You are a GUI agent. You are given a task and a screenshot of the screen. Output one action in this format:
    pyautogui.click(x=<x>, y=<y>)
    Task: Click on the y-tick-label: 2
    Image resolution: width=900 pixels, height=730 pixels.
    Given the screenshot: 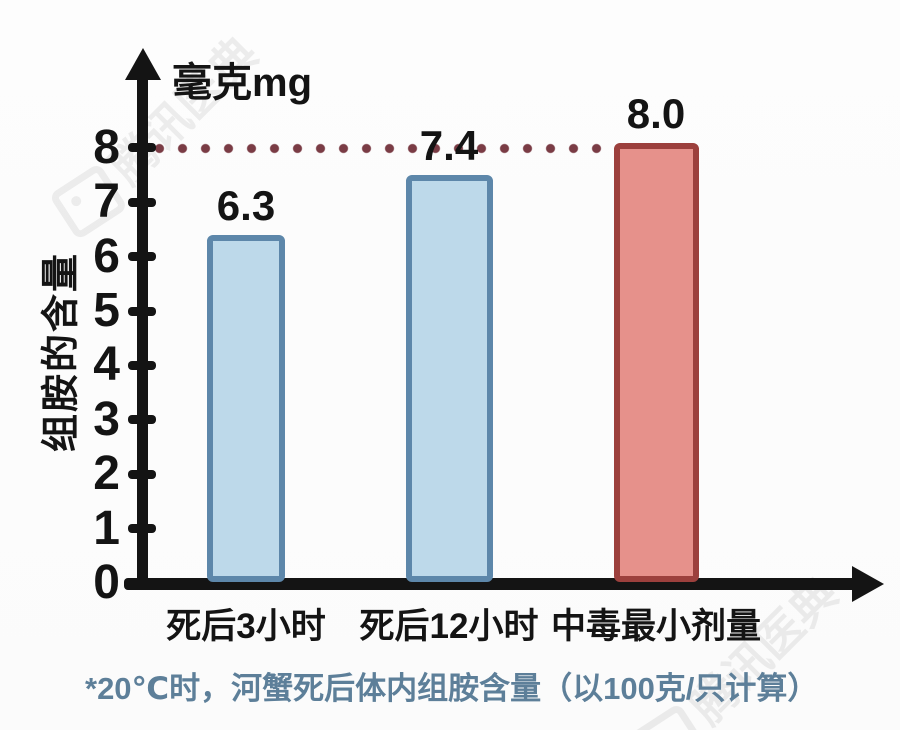 What is the action you would take?
    pyautogui.click(x=106, y=474)
    